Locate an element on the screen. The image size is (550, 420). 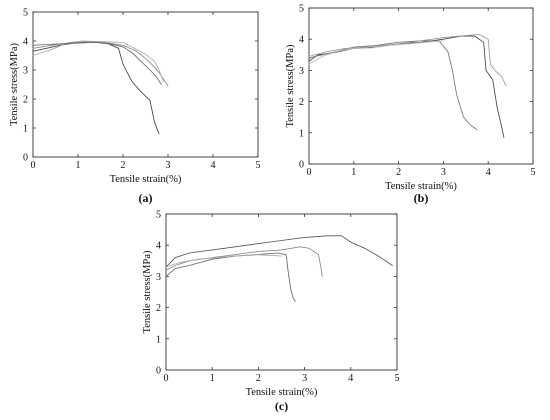
panel-label: (a) is located at coordinates (146, 198).